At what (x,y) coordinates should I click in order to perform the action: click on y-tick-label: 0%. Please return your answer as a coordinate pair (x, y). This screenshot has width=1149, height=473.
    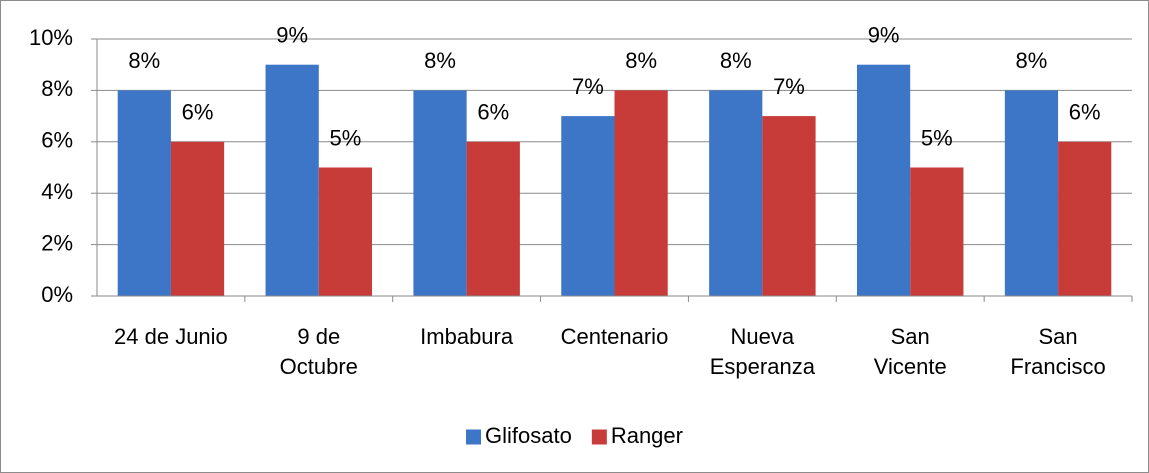
    Looking at the image, I should click on (57, 294).